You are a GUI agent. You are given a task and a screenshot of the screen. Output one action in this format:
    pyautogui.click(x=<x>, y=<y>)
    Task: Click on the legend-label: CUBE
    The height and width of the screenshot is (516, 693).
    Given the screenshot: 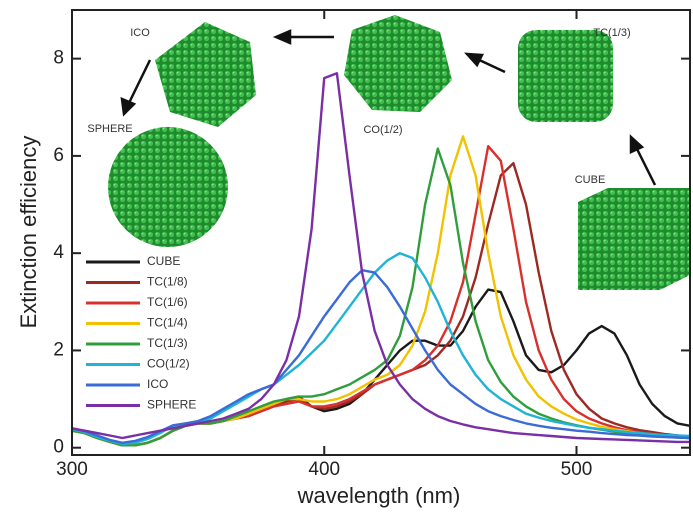 What is the action you would take?
    pyautogui.click(x=163, y=261)
    